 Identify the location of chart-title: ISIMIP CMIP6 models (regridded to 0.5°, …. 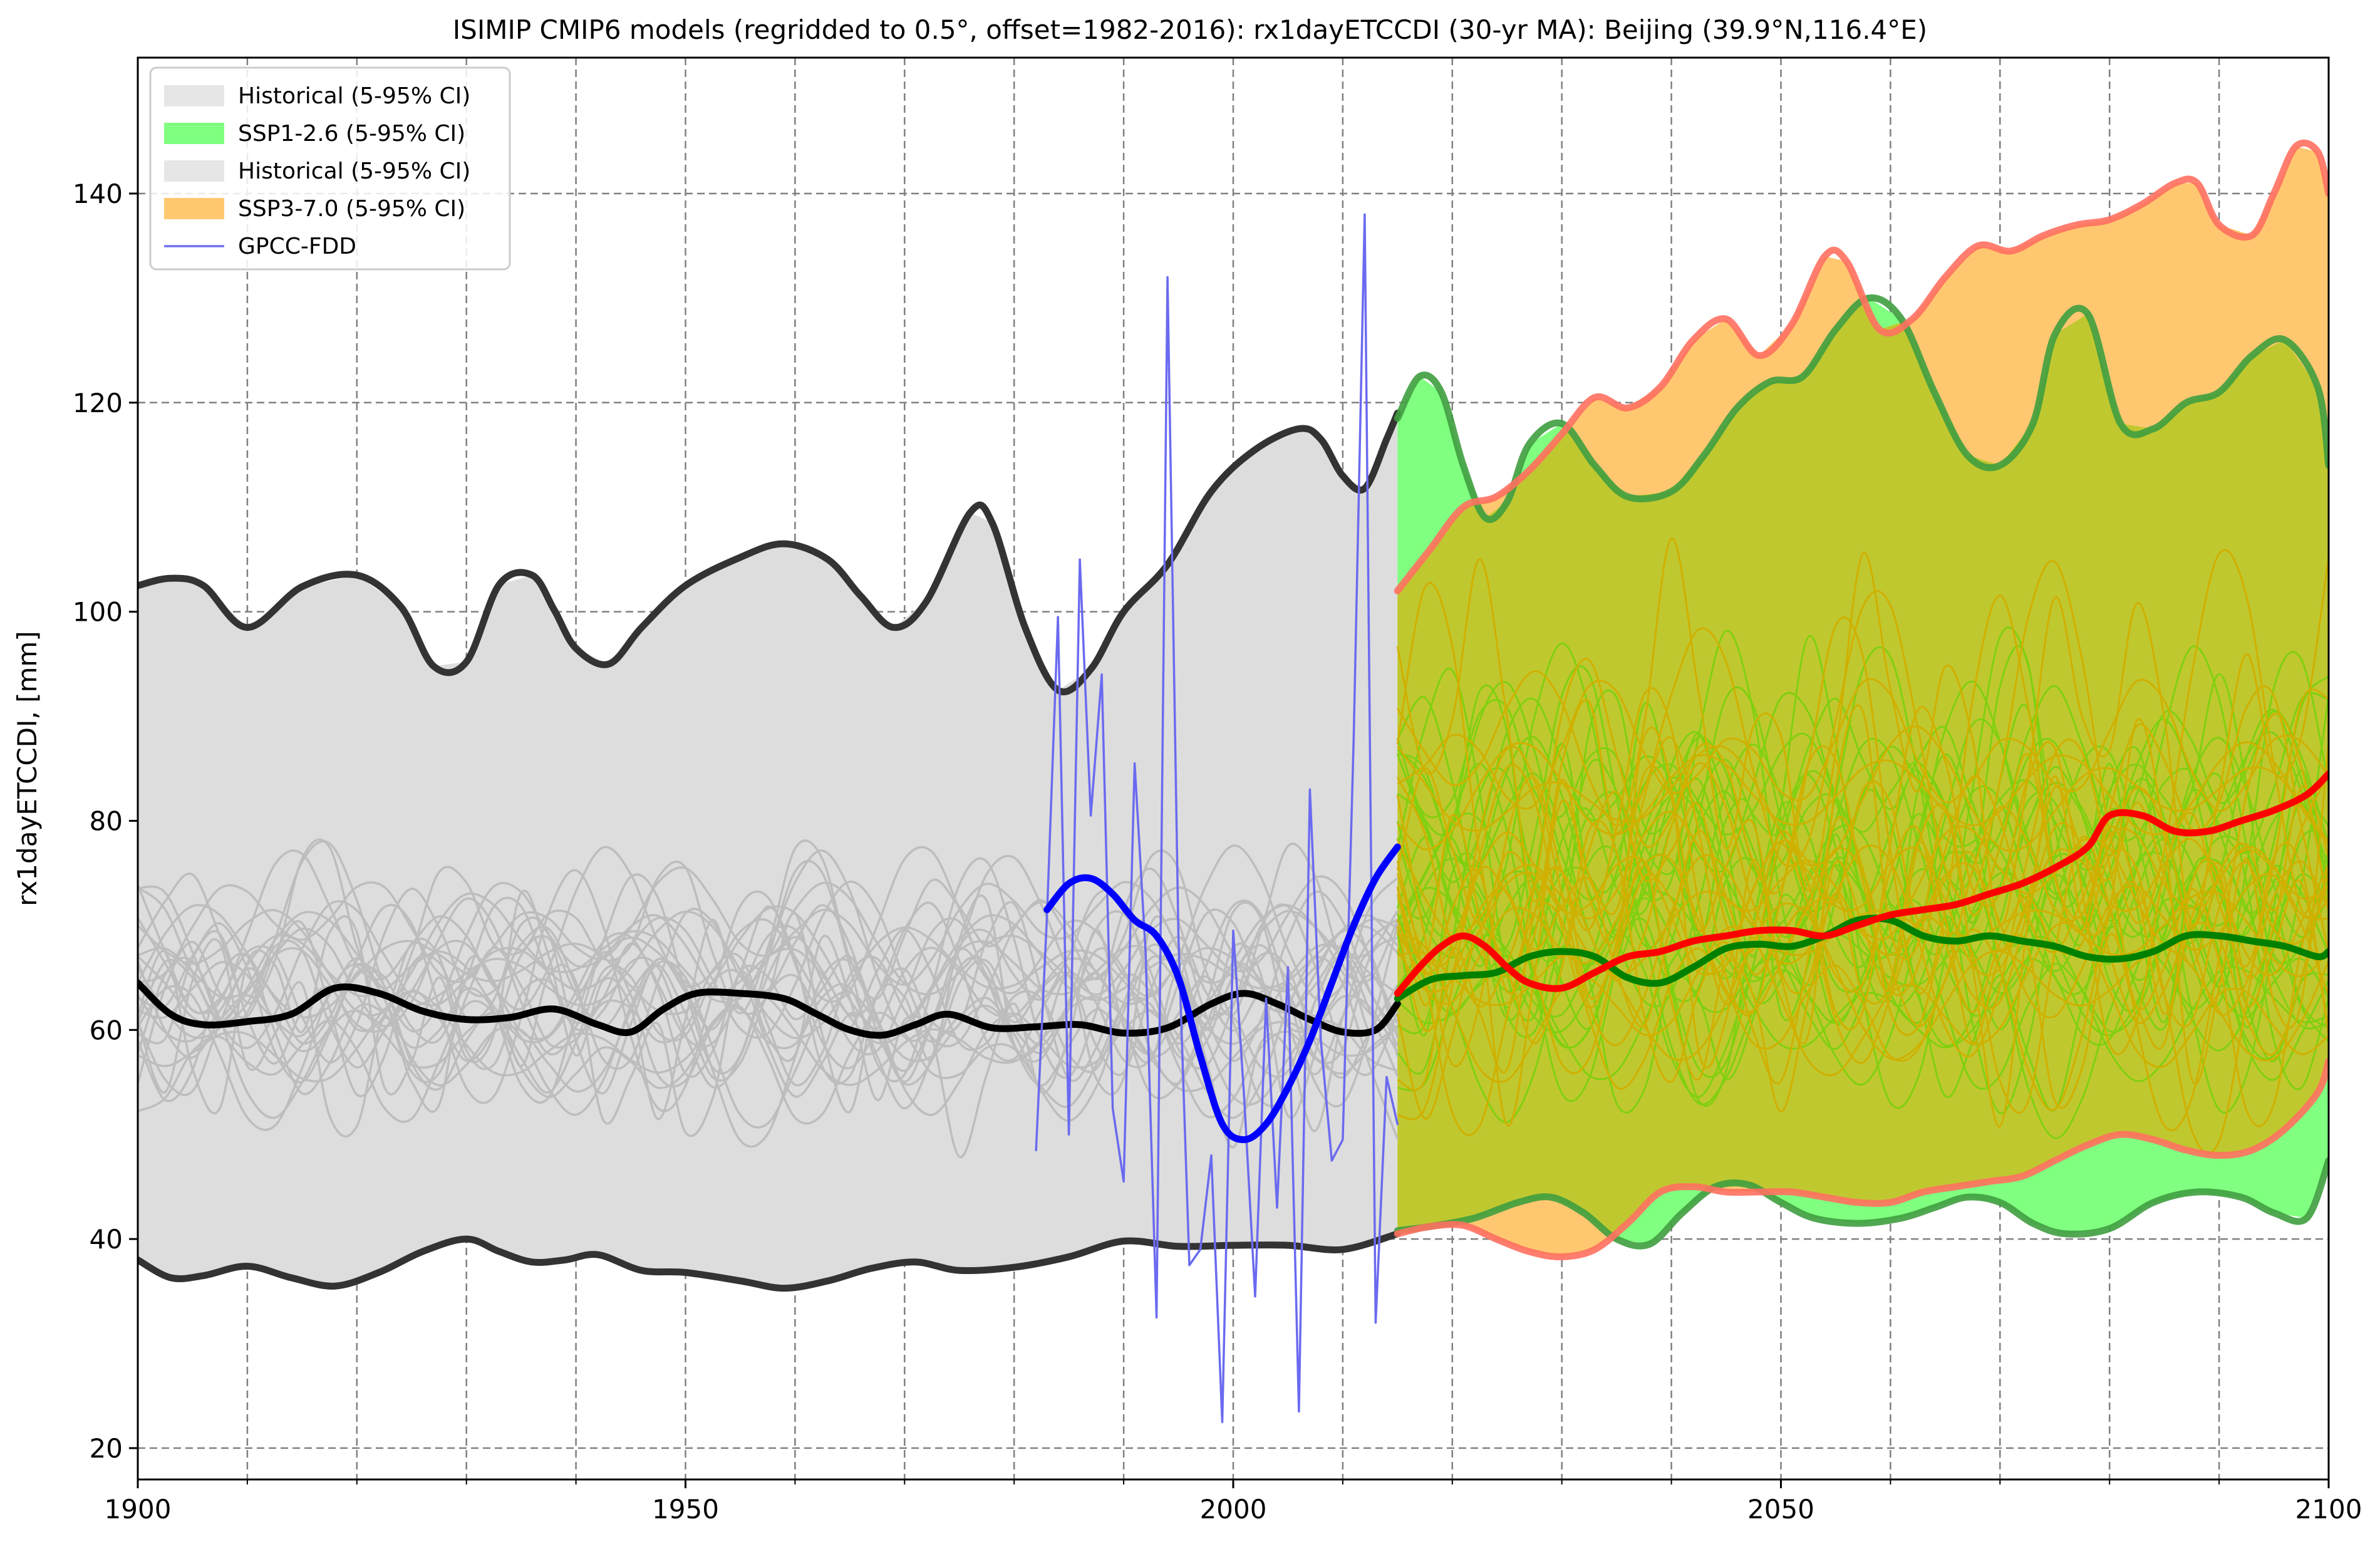
(1190, 29).